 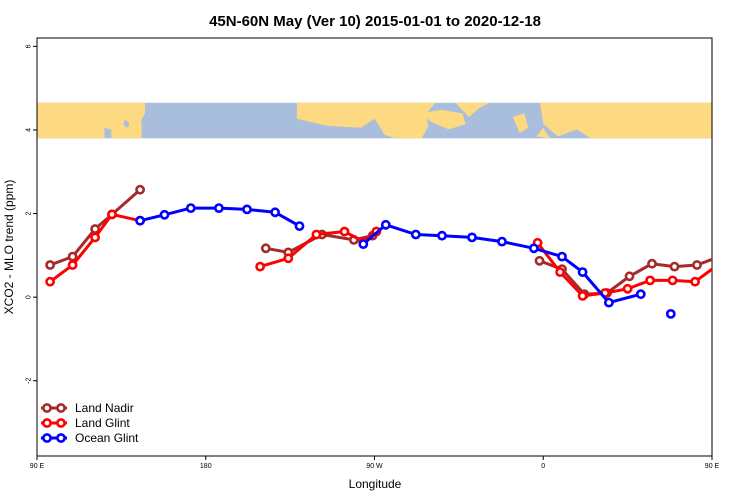 I want to click on y-tick-label: 6, so click(x=29, y=46).